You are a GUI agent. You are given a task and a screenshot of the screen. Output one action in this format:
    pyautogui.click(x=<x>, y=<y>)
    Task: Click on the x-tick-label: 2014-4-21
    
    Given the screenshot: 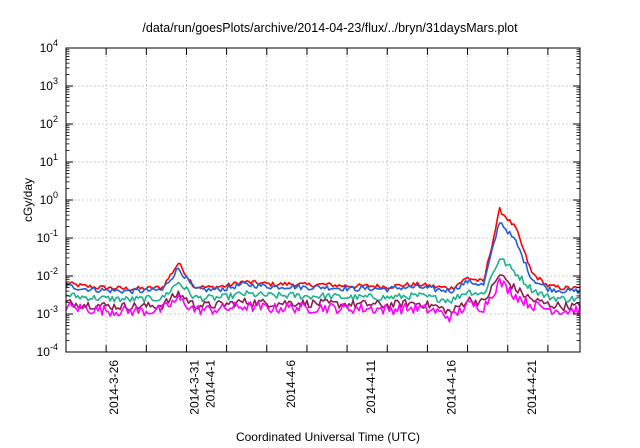 What is the action you would take?
    pyautogui.click(x=532, y=387)
    